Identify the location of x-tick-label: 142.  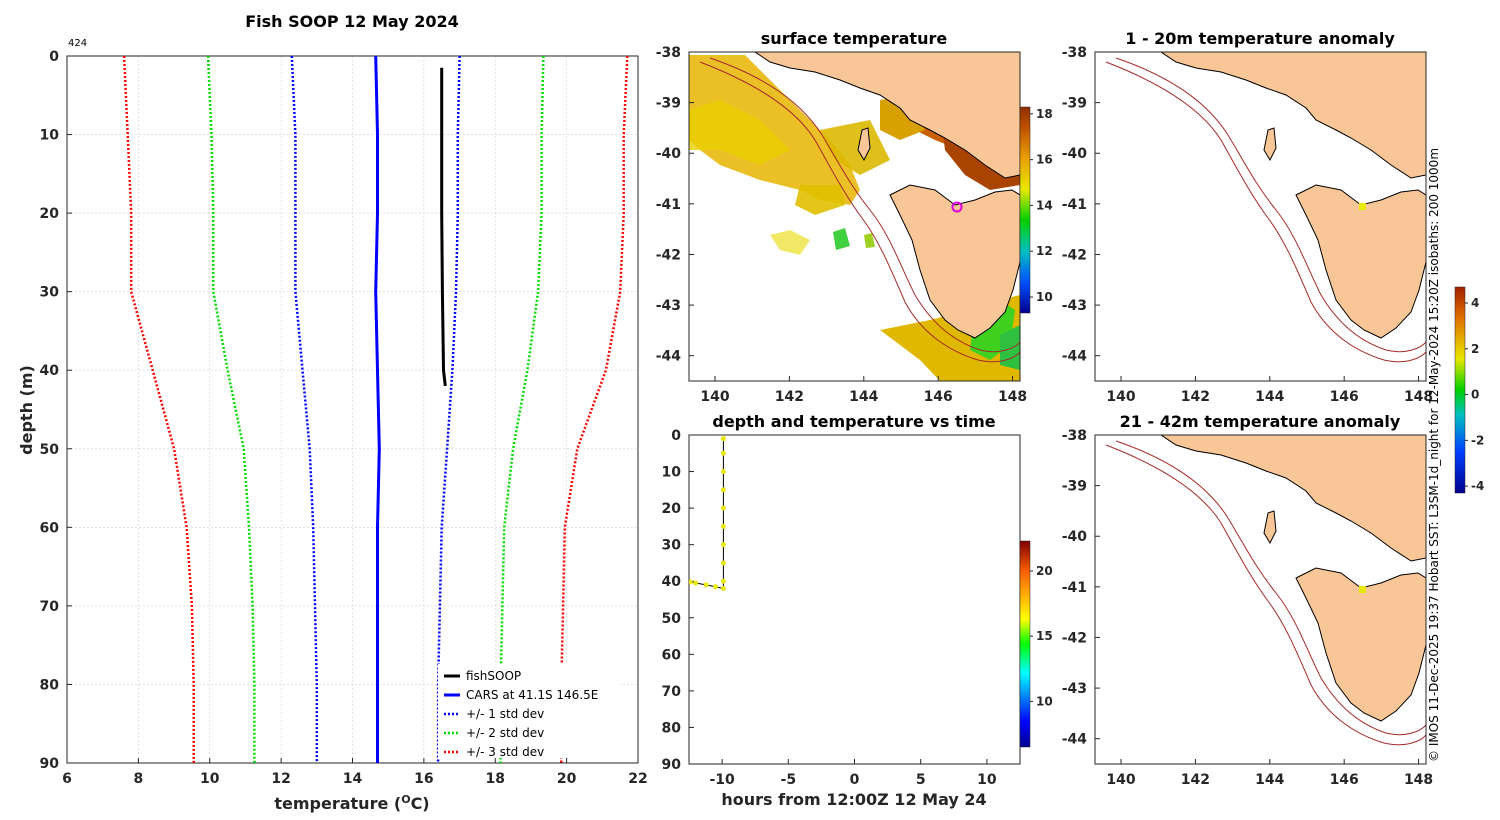
(1195, 780).